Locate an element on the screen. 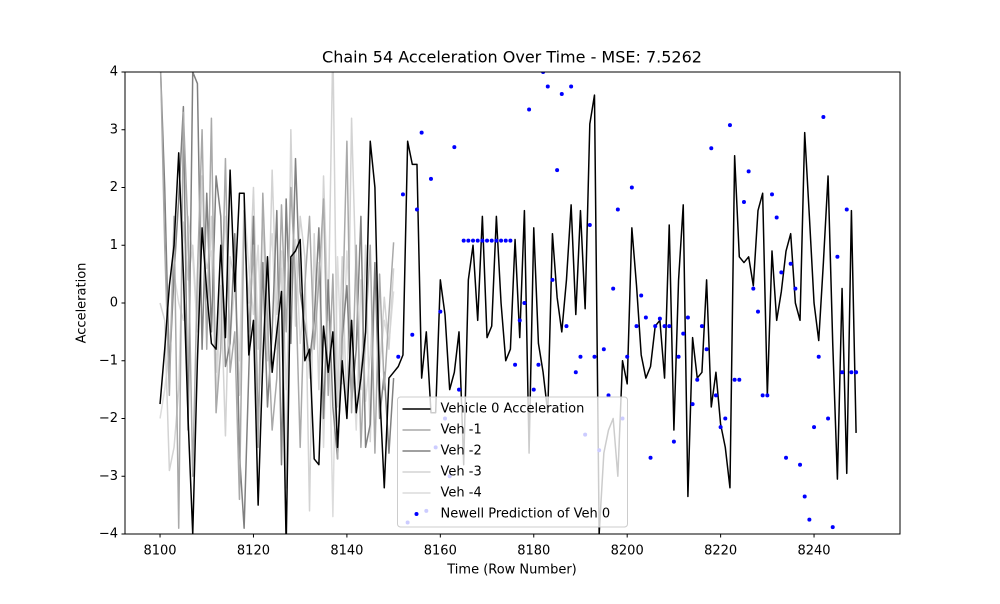  x-tick-label: 8140 is located at coordinates (346, 551).